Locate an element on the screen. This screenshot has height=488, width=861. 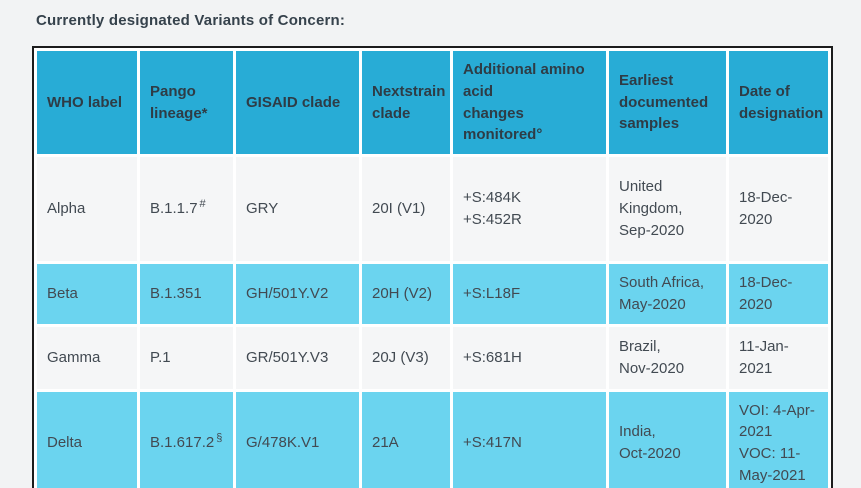
cell-gisaid-clade: GR/501Y.V3 is located at coordinates (297, 357).